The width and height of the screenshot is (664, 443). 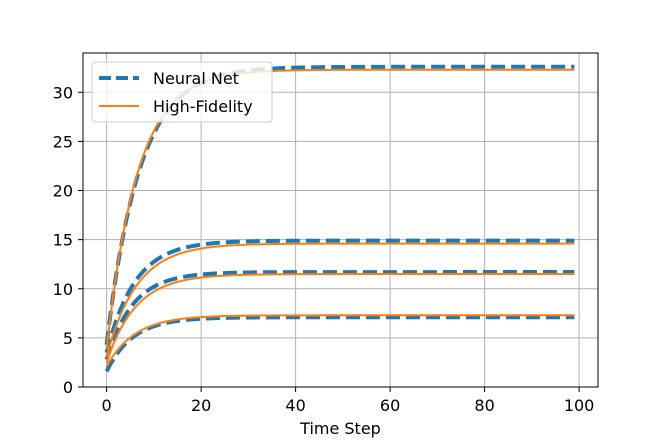 What do you see at coordinates (484, 405) in the screenshot?
I see `x-tick-label: 80` at bounding box center [484, 405].